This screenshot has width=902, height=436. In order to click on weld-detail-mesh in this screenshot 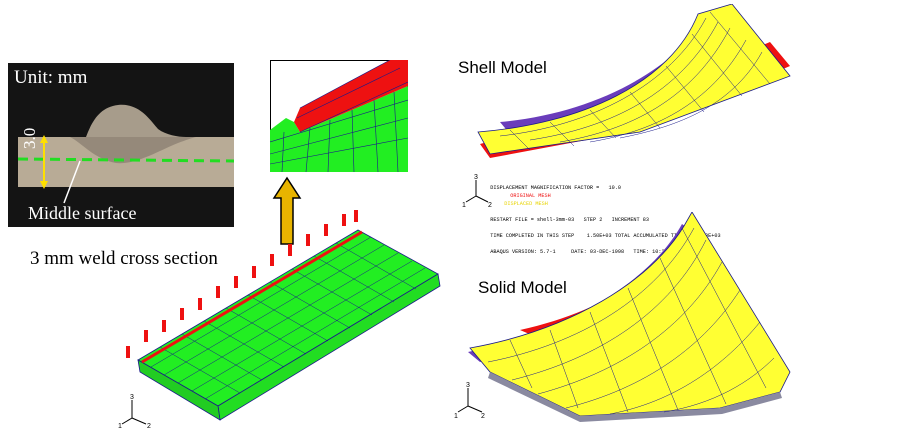, I will do `click(339, 116)`.